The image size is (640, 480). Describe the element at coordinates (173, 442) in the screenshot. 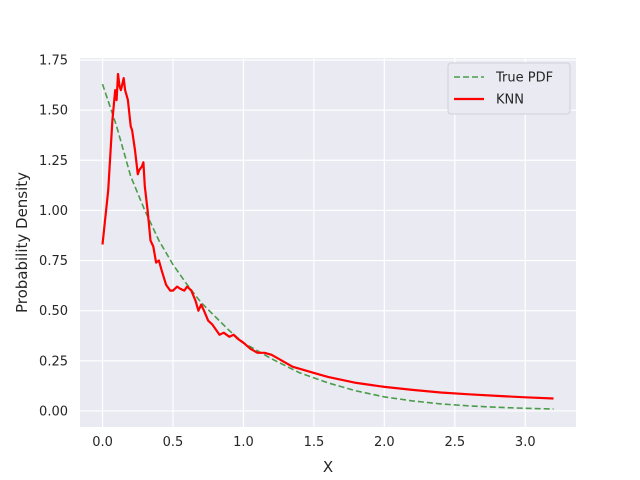

I see `x-tick-label: 0.5` at that location.